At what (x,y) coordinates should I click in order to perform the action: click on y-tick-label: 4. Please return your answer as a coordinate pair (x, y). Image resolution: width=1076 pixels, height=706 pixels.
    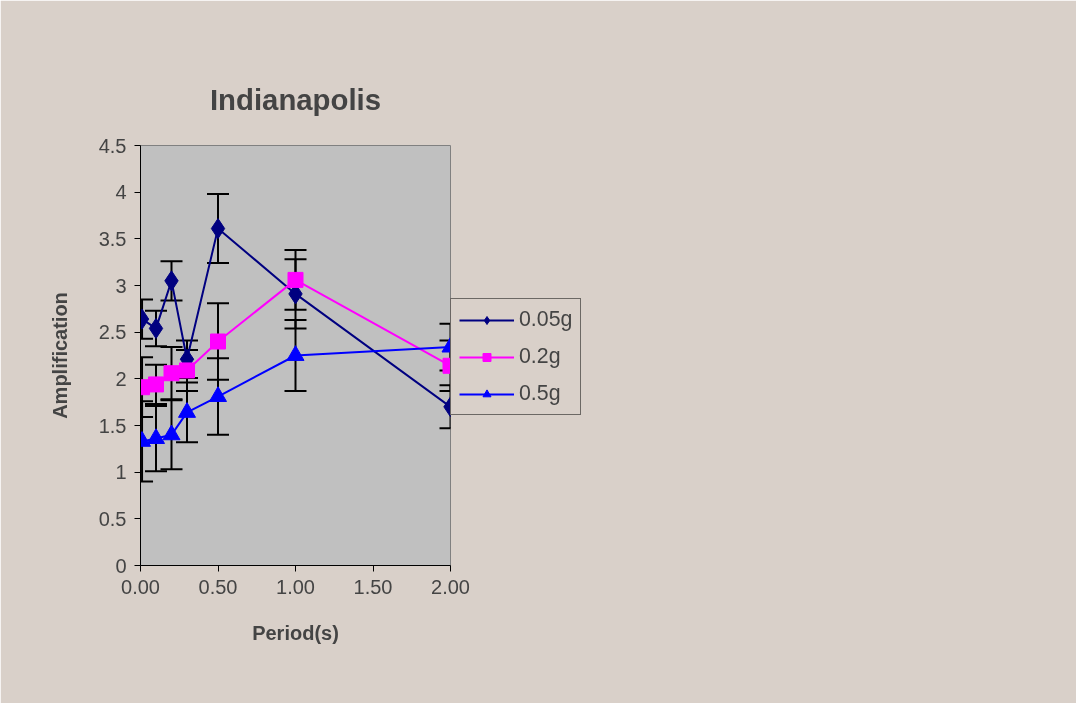
    Looking at the image, I should click on (121, 192).